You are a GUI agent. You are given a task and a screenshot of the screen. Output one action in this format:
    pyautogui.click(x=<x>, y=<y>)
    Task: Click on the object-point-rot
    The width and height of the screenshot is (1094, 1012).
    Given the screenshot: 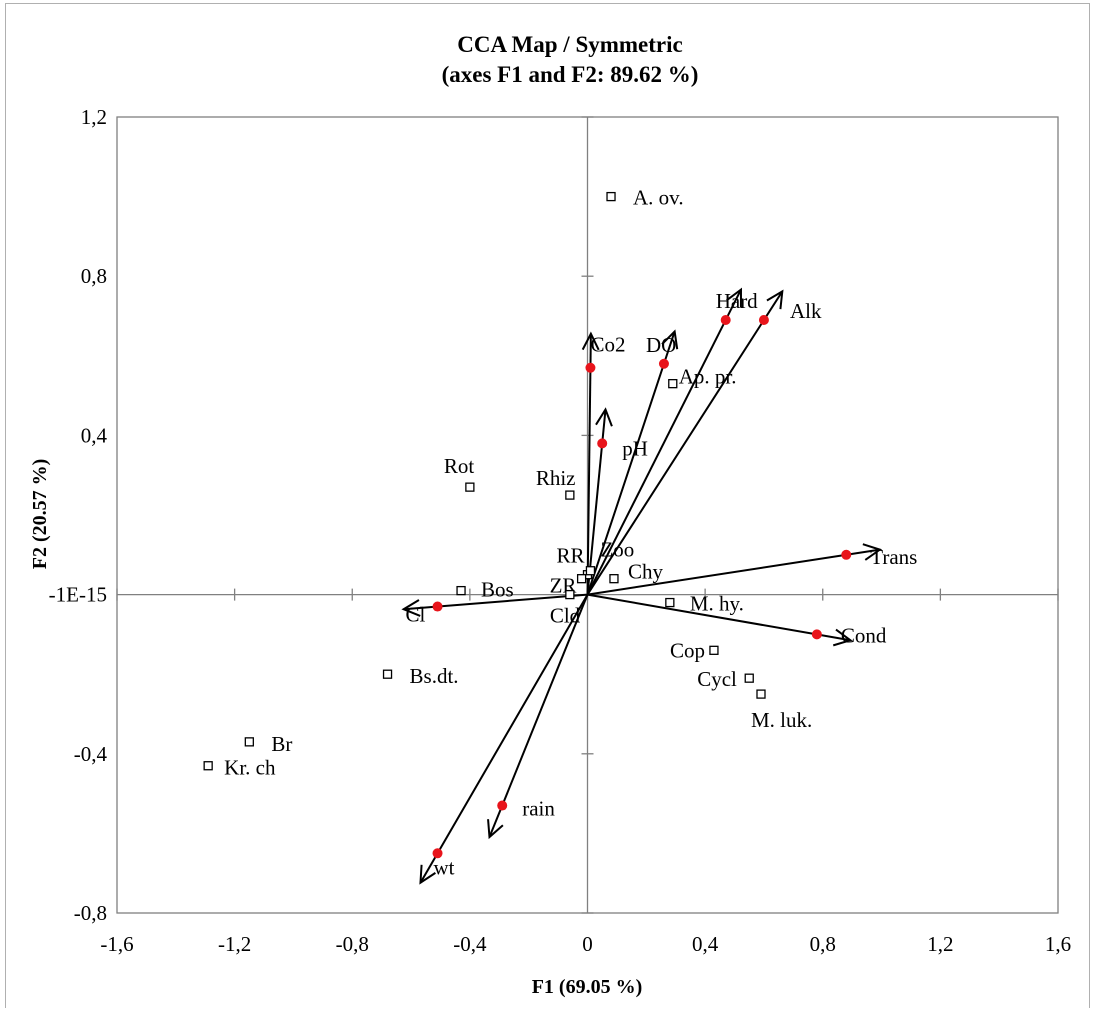 What is the action you would take?
    pyautogui.click(x=470, y=487)
    